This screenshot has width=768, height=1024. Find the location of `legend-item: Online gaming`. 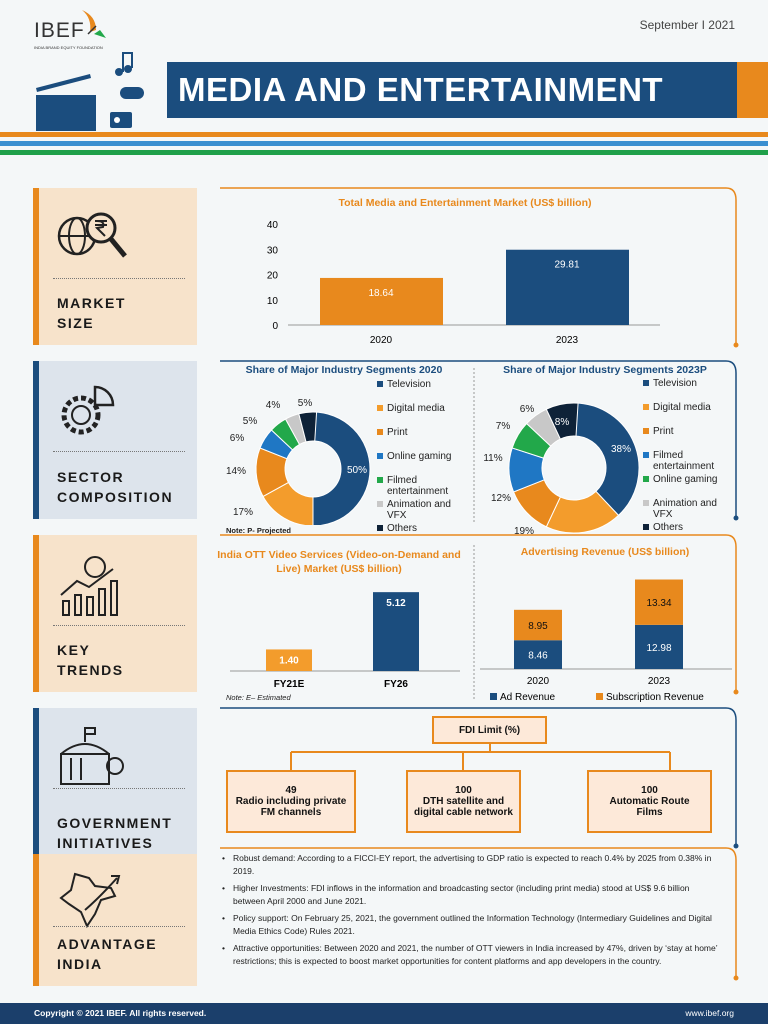

legend-item: Online gaming is located at coordinates (685, 479).